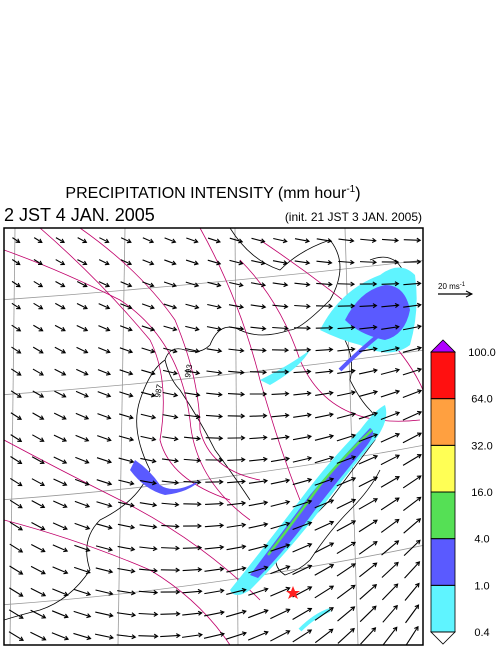  Describe the element at coordinates (481, 586) in the screenshot. I see `colorbar-label: 1.0` at that location.